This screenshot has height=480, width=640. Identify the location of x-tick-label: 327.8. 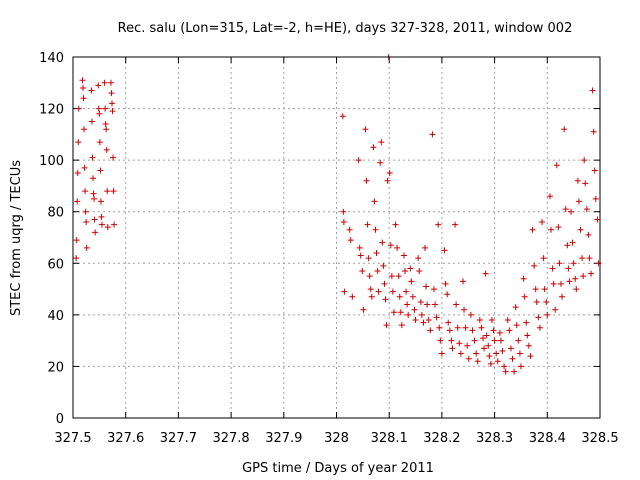
(230, 438).